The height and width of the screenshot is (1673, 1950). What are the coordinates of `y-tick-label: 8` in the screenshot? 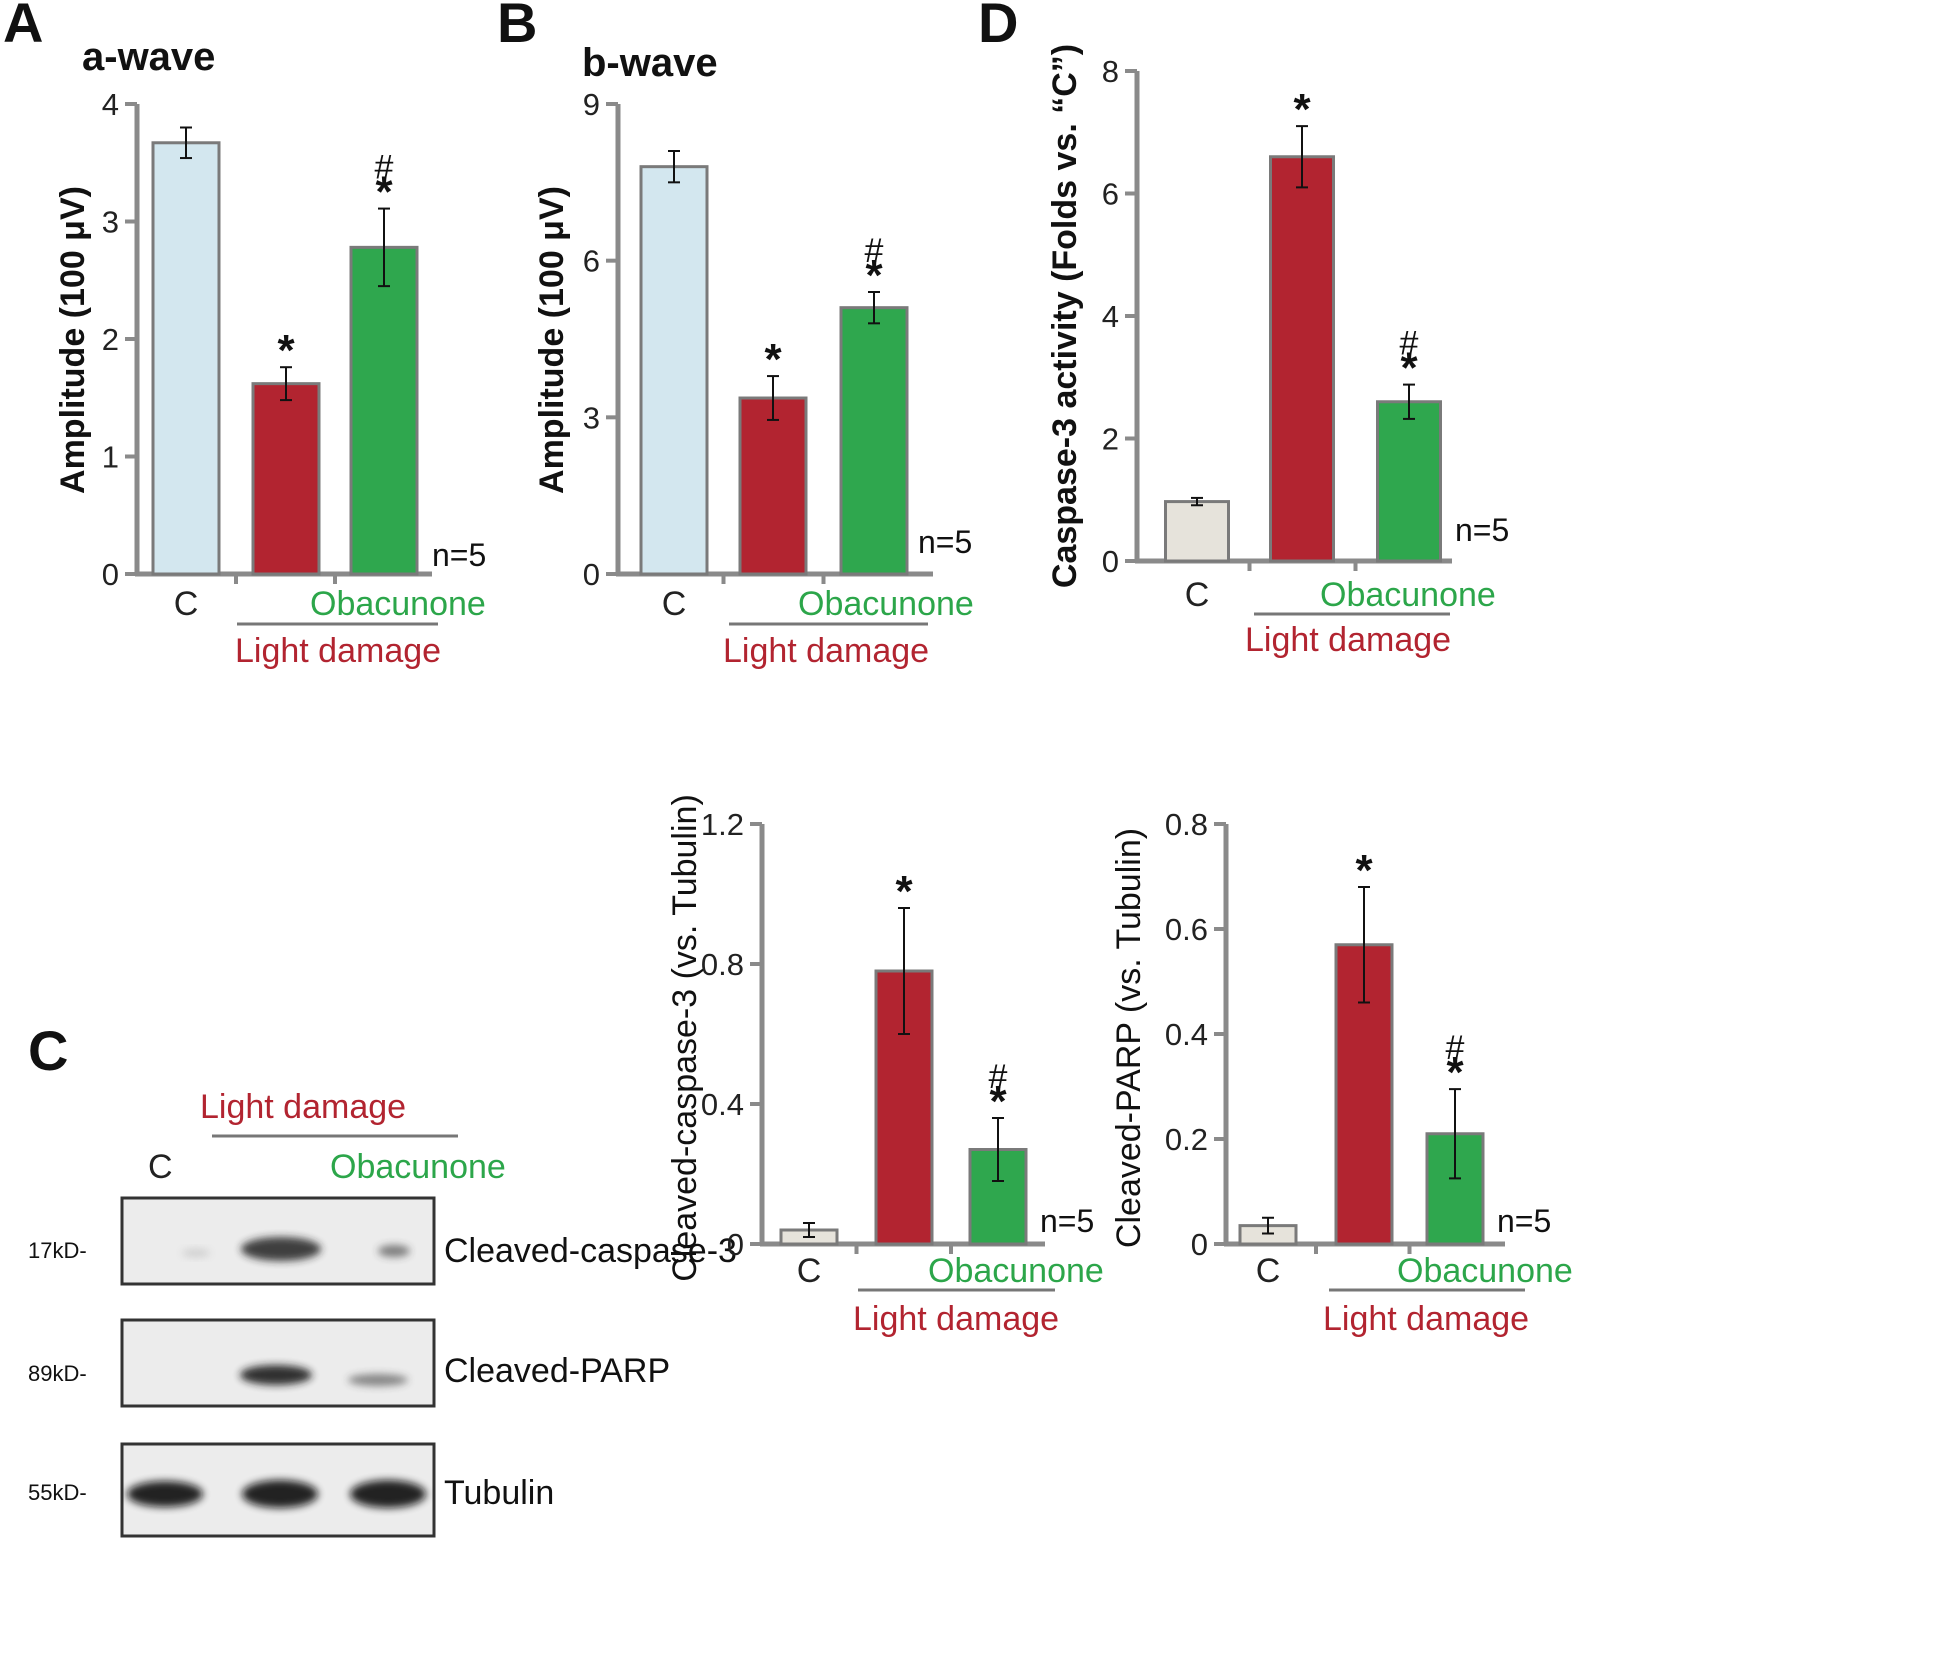 It's located at (1110, 71).